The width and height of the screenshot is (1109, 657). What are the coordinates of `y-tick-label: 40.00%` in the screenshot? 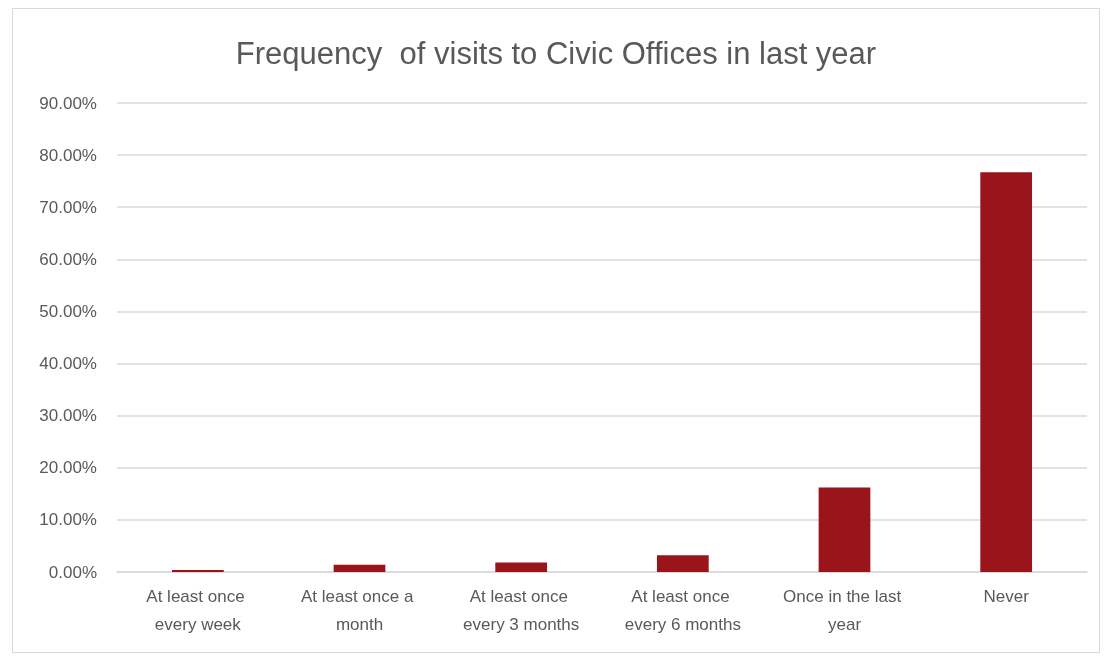 It's located at (68, 364).